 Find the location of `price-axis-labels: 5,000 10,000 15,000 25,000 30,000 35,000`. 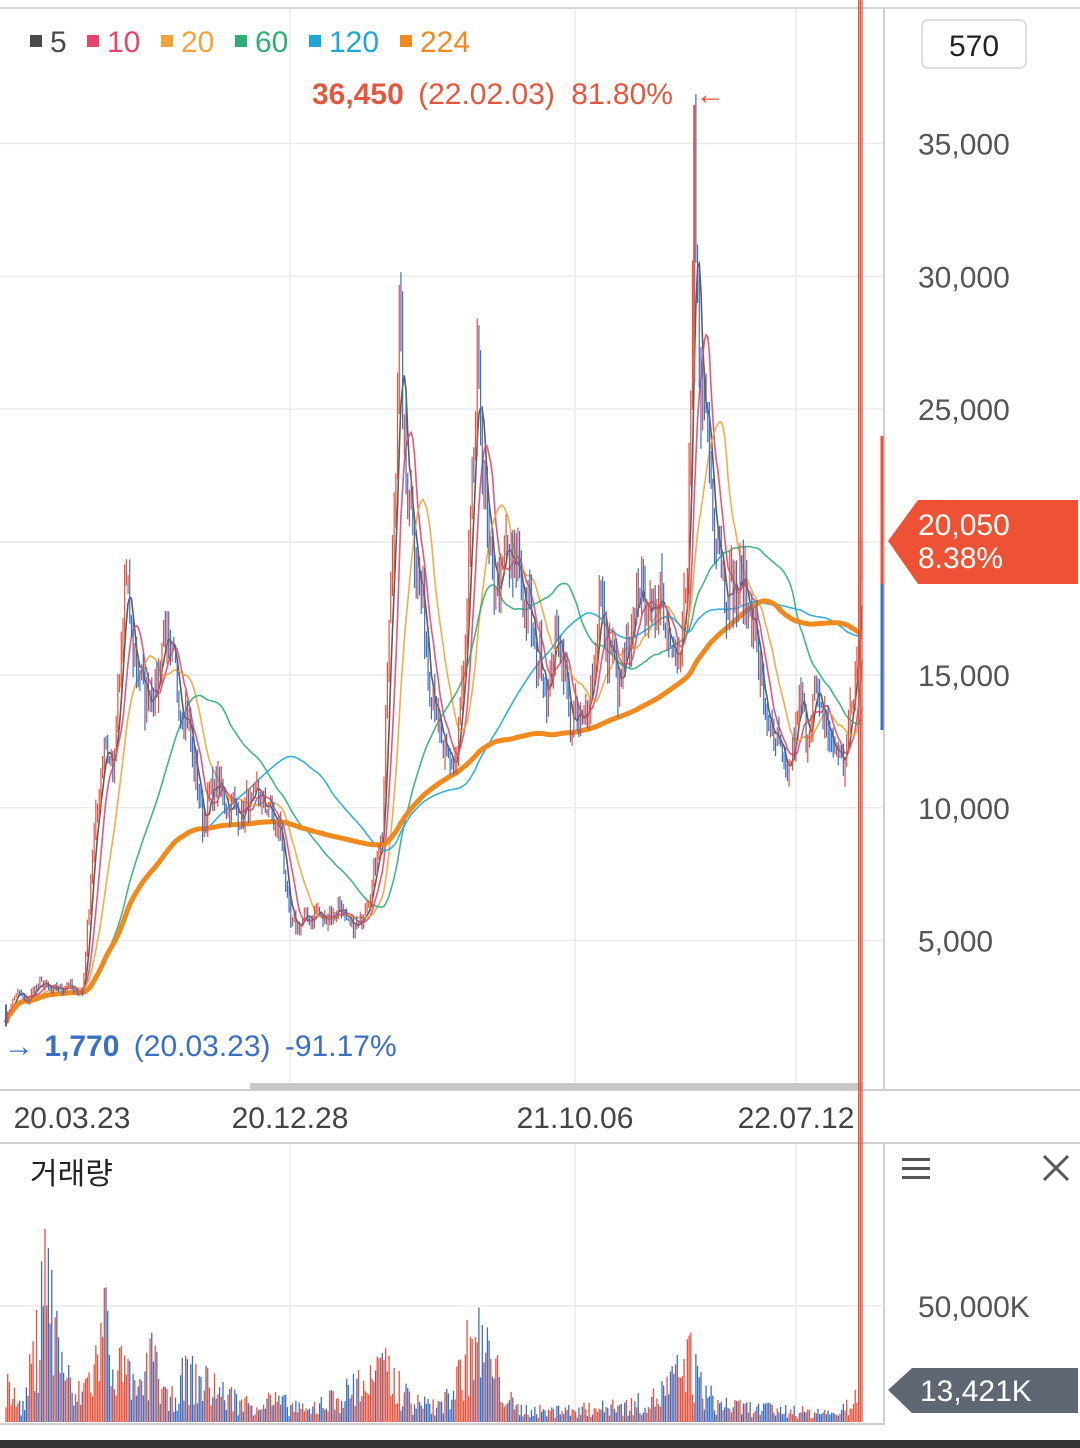

price-axis-labels: 5,000 10,000 15,000 25,000 30,000 35,000 is located at coordinates (964, 543).